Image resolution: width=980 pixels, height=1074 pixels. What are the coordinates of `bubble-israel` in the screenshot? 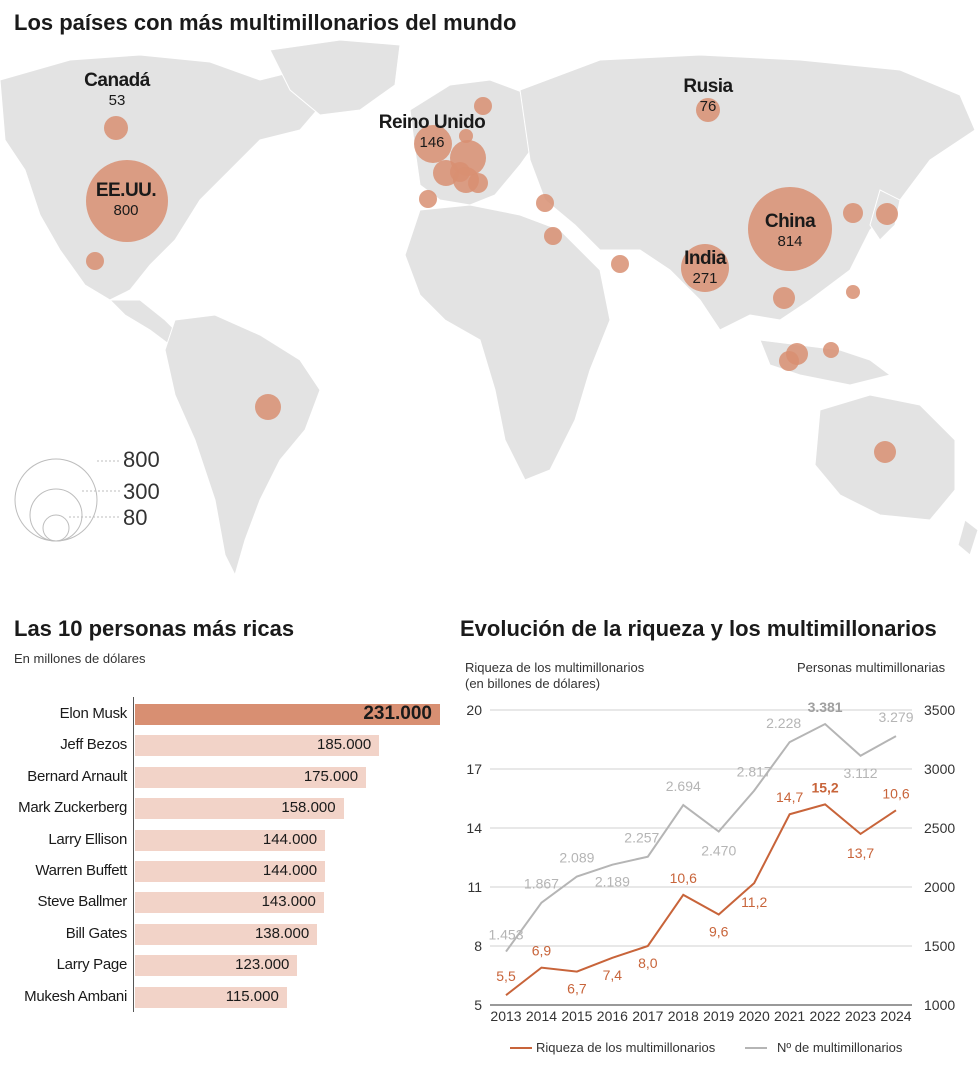 It's located at (553, 236).